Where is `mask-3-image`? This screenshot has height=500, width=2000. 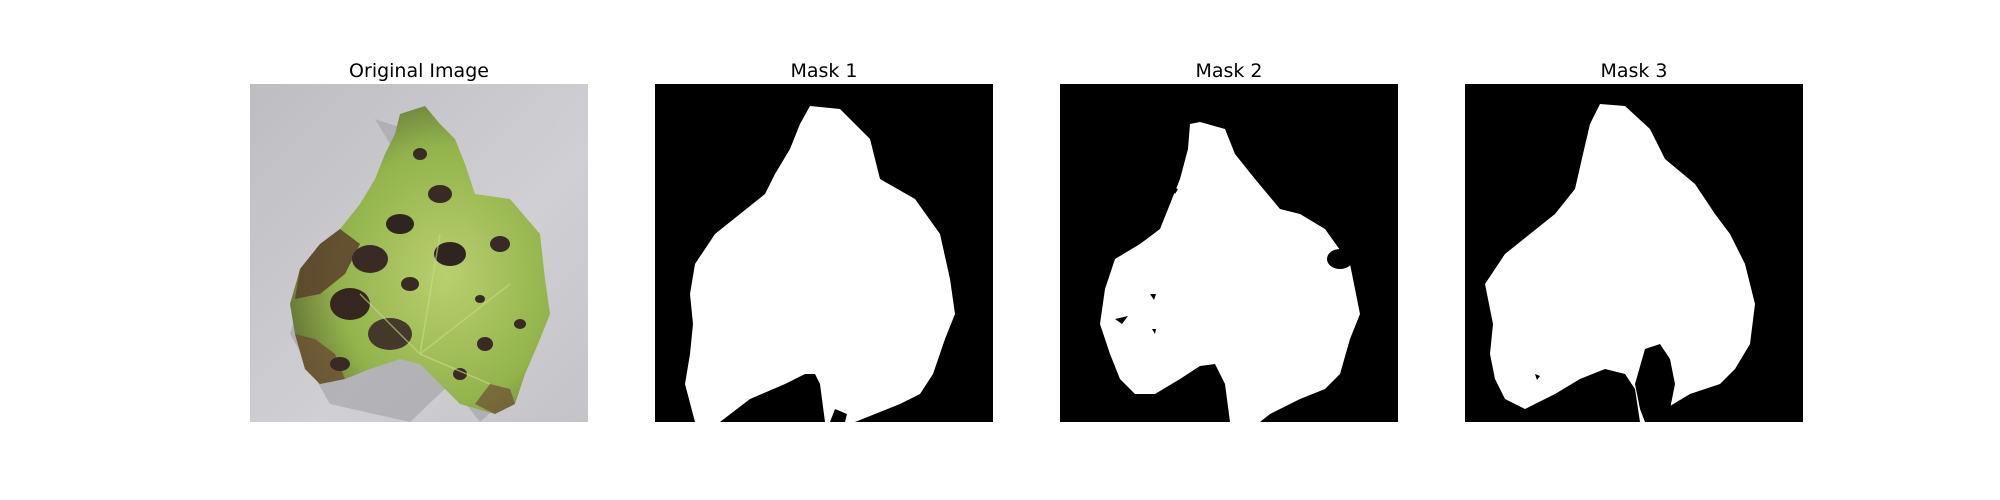
mask-3-image is located at coordinates (1634, 253).